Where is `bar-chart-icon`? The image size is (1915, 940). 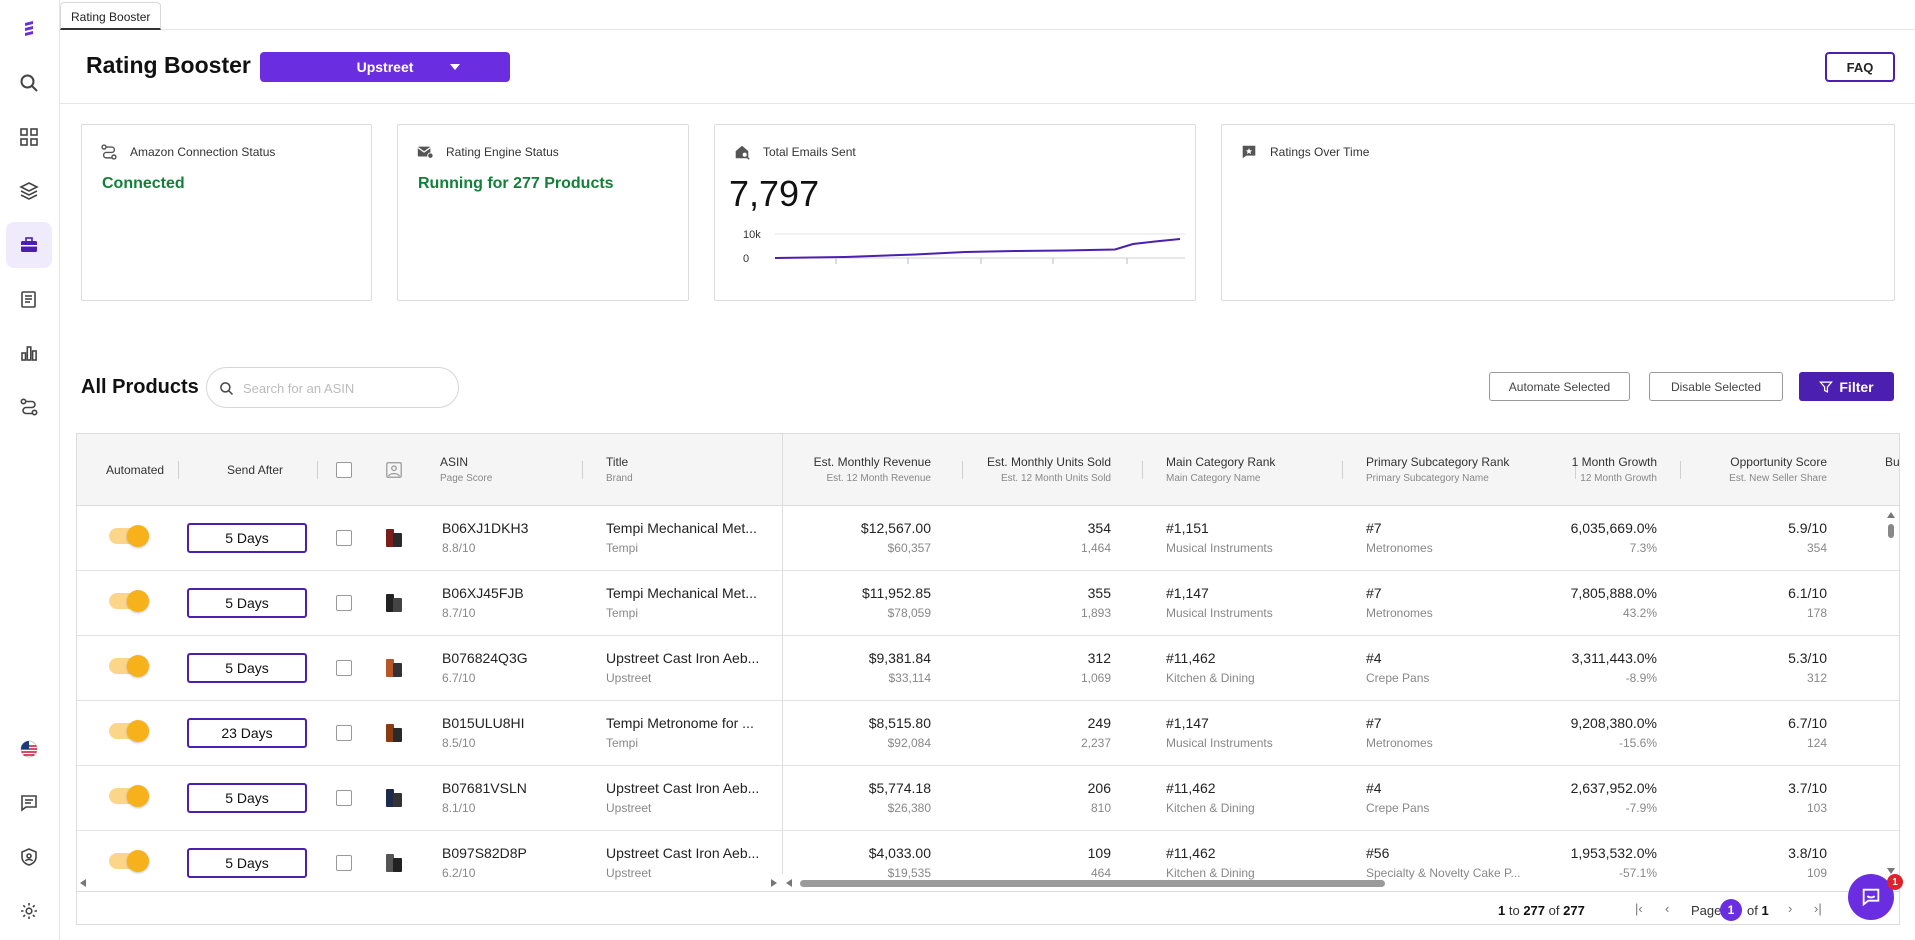
bar-chart-icon is located at coordinates (29, 353).